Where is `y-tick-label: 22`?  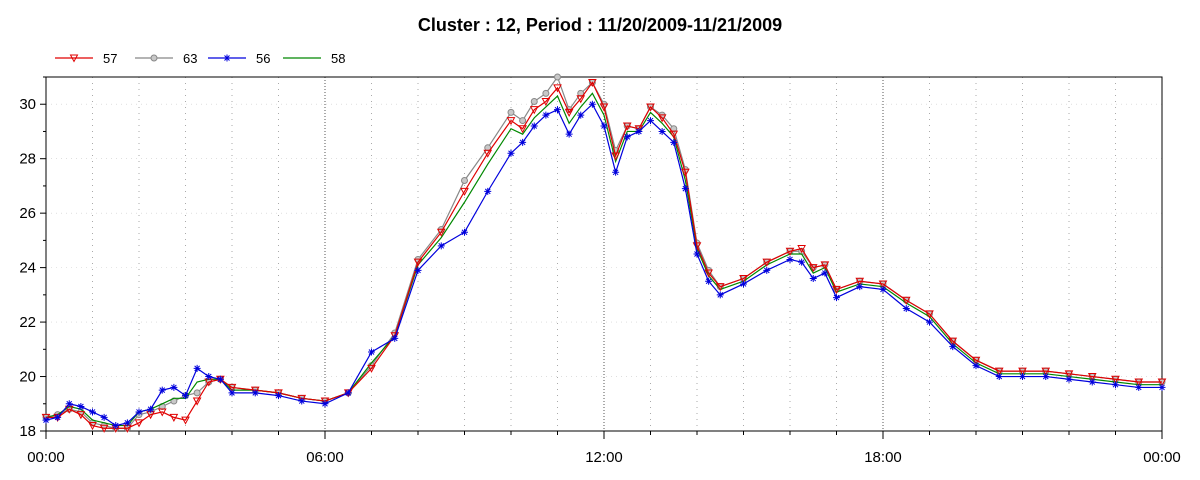
y-tick-label: 22 is located at coordinates (27, 322).